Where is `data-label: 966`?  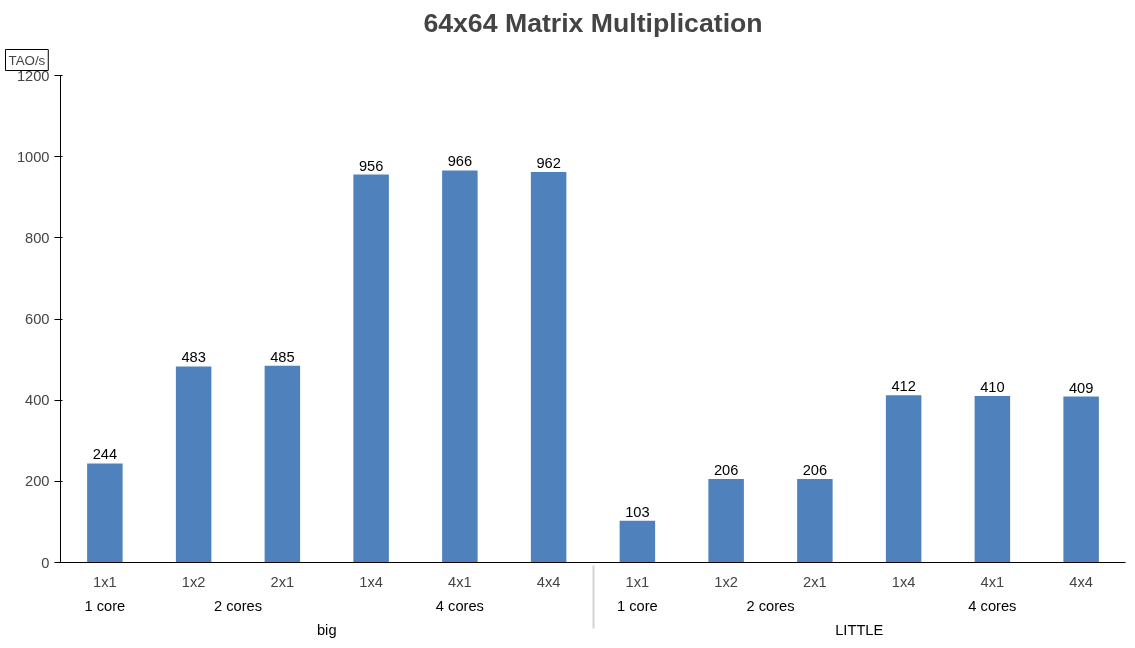
data-label: 966 is located at coordinates (460, 161).